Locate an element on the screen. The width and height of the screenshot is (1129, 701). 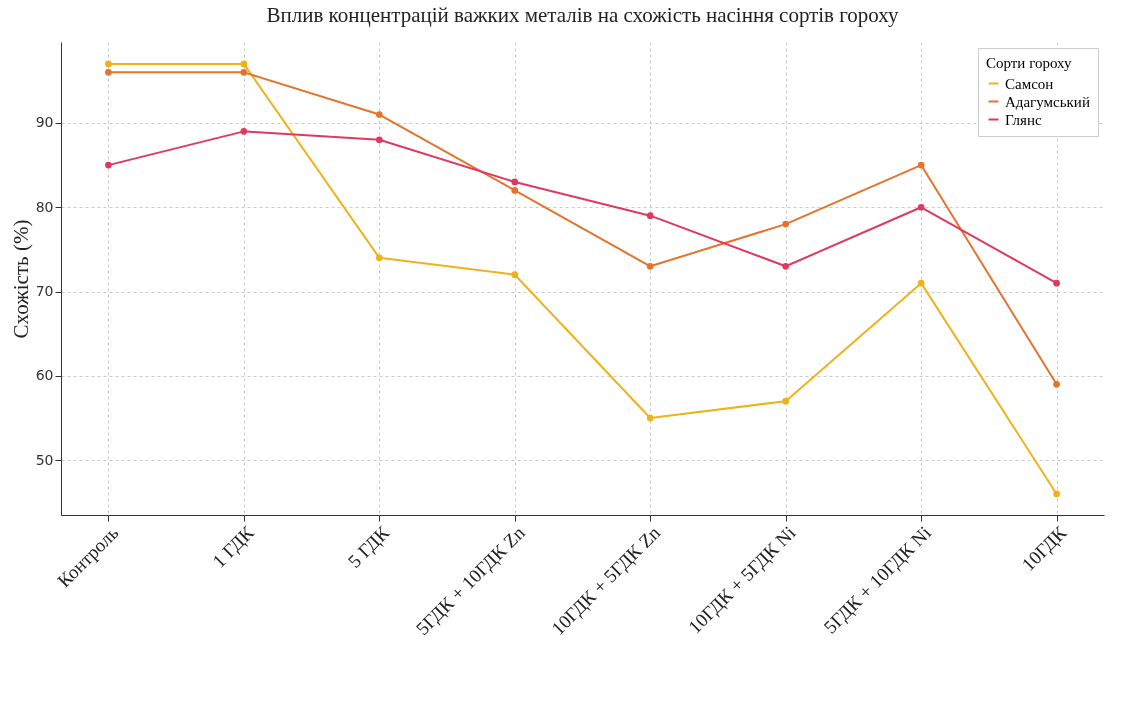
legend-label: Самсон is located at coordinates (1029, 83).